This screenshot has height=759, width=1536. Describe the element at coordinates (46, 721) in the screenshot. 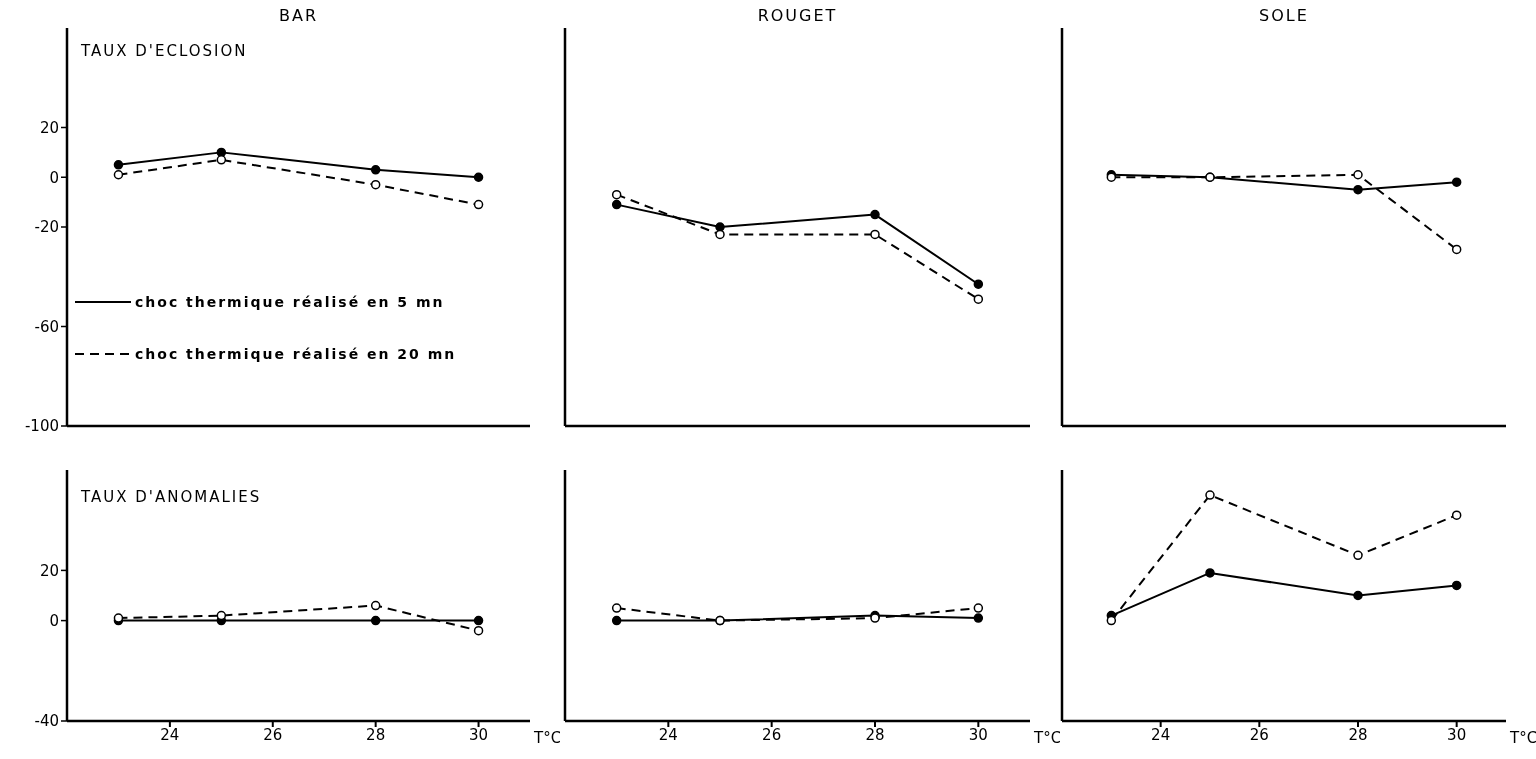

I see `y-tick-label: -40` at that location.